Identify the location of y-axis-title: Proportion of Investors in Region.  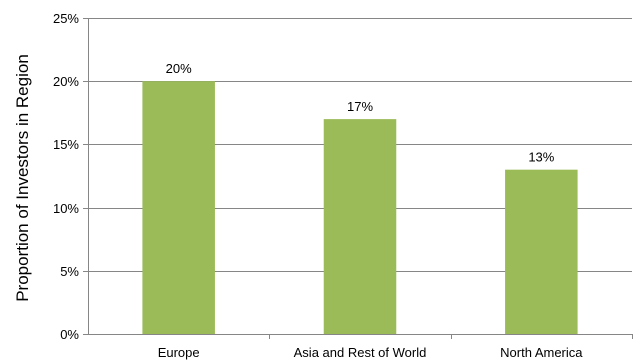
(22, 178).